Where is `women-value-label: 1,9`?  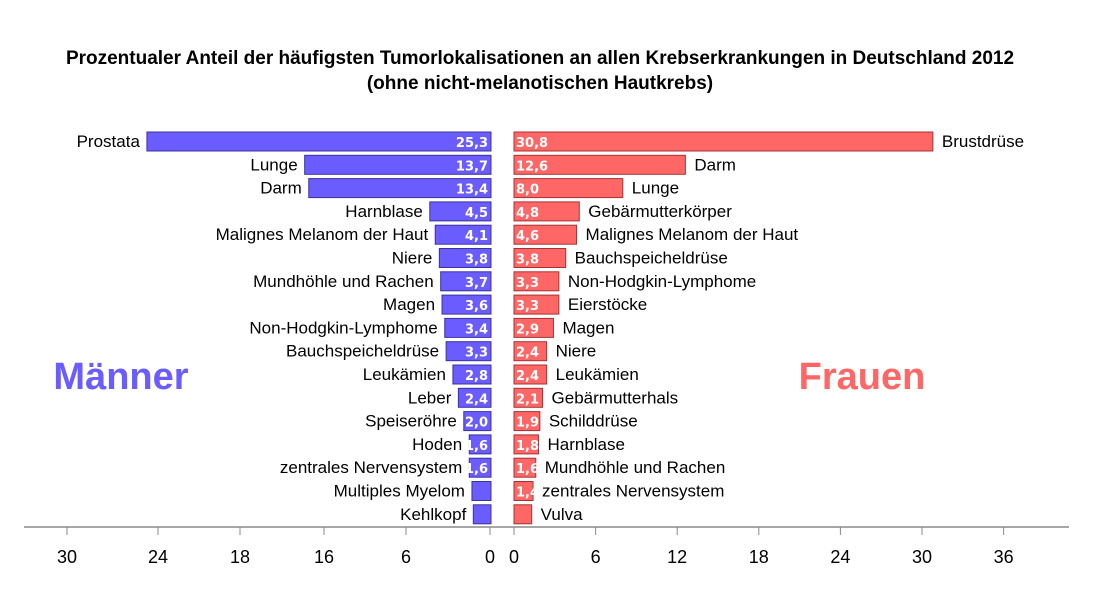
women-value-label: 1,9 is located at coordinates (527, 423).